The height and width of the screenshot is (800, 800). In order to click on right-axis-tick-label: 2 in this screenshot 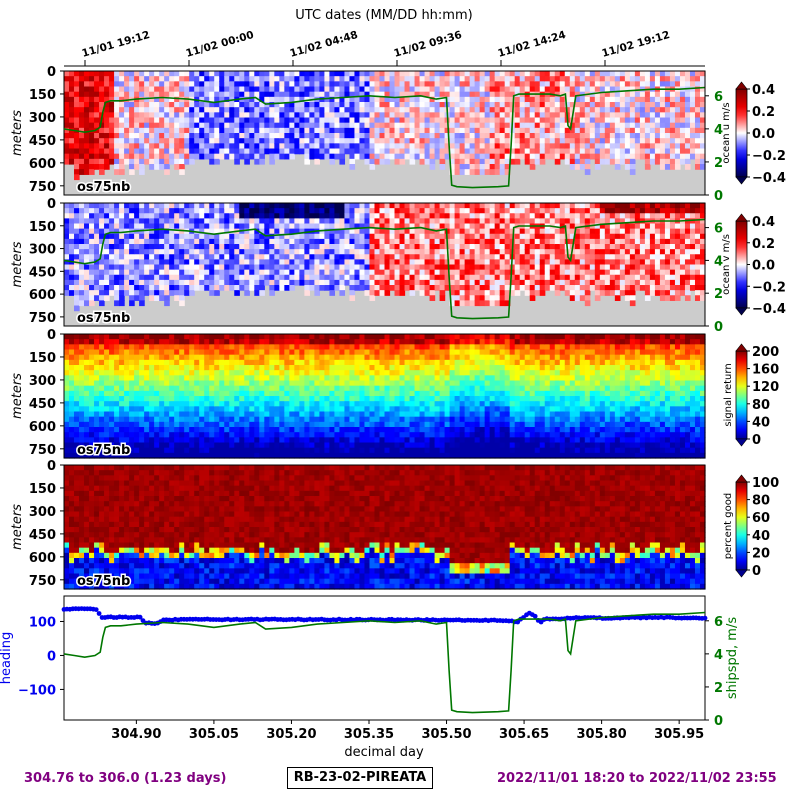, I will do `click(718, 163)`.